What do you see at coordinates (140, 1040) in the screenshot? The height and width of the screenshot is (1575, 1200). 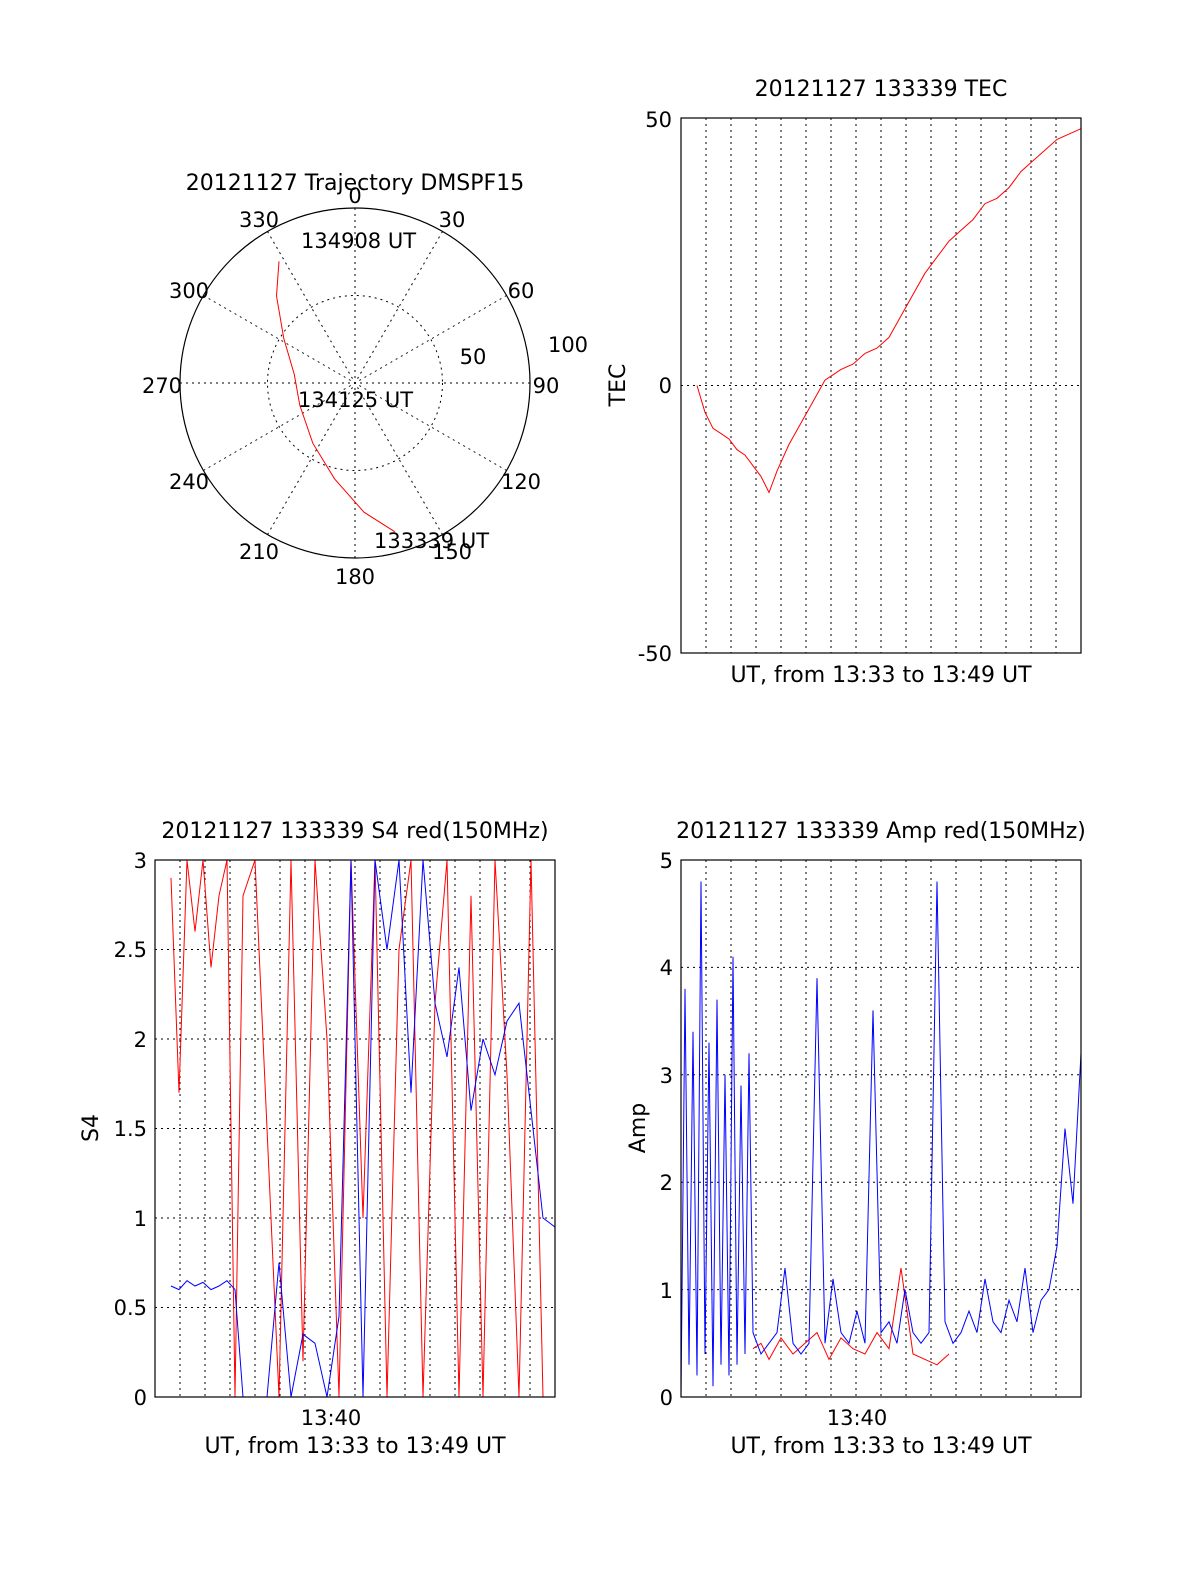 I see `s4-ytick-label: 2` at bounding box center [140, 1040].